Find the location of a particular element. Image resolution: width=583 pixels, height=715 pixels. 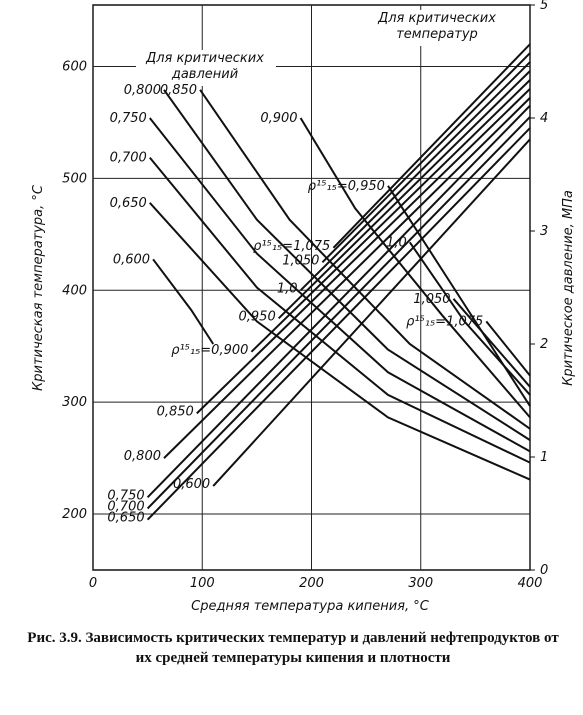

y-axis-label: Критическая температура, °C is located at coordinates (38, 287).